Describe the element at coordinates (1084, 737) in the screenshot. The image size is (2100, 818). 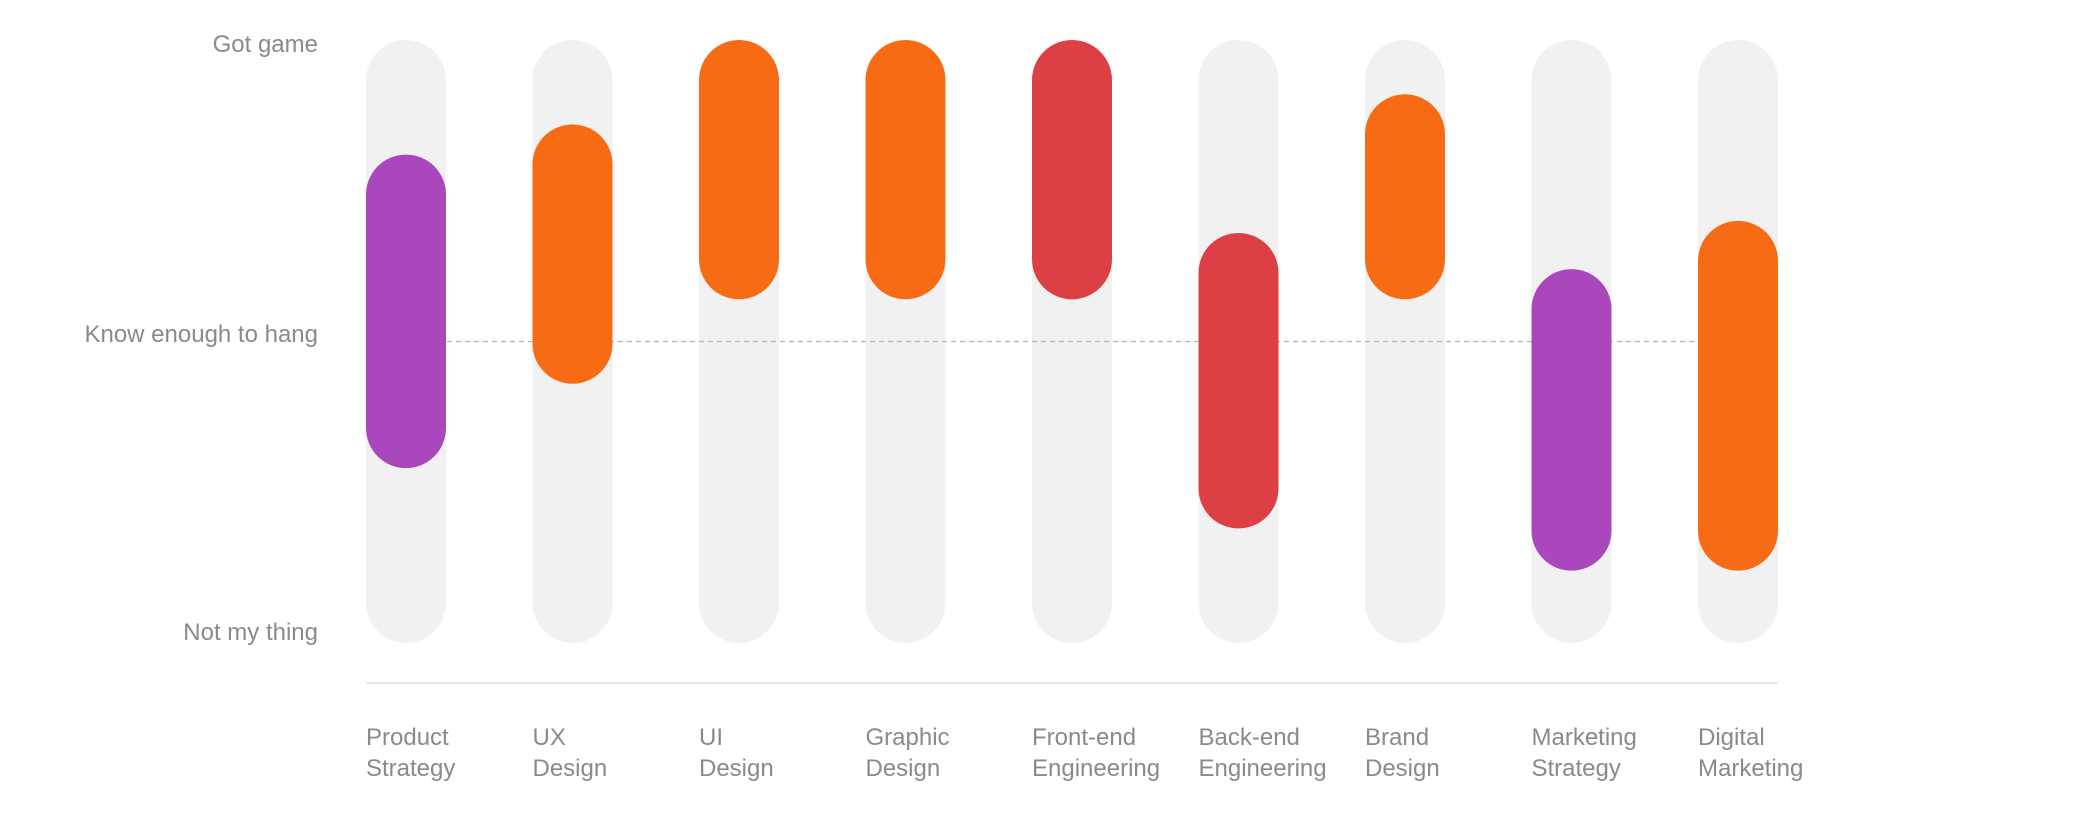
I see `x-label-line: Front-end` at that location.